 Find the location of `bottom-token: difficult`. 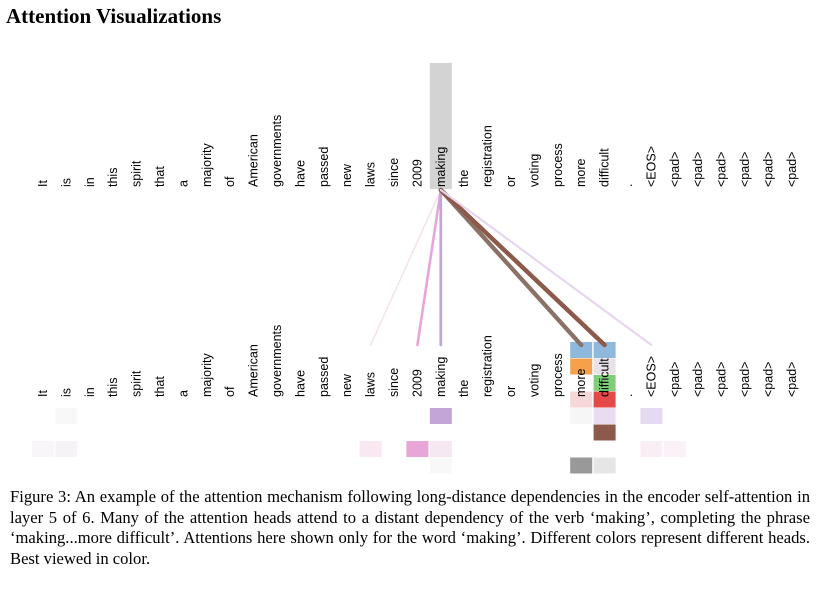

bottom-token: difficult is located at coordinates (605, 377).